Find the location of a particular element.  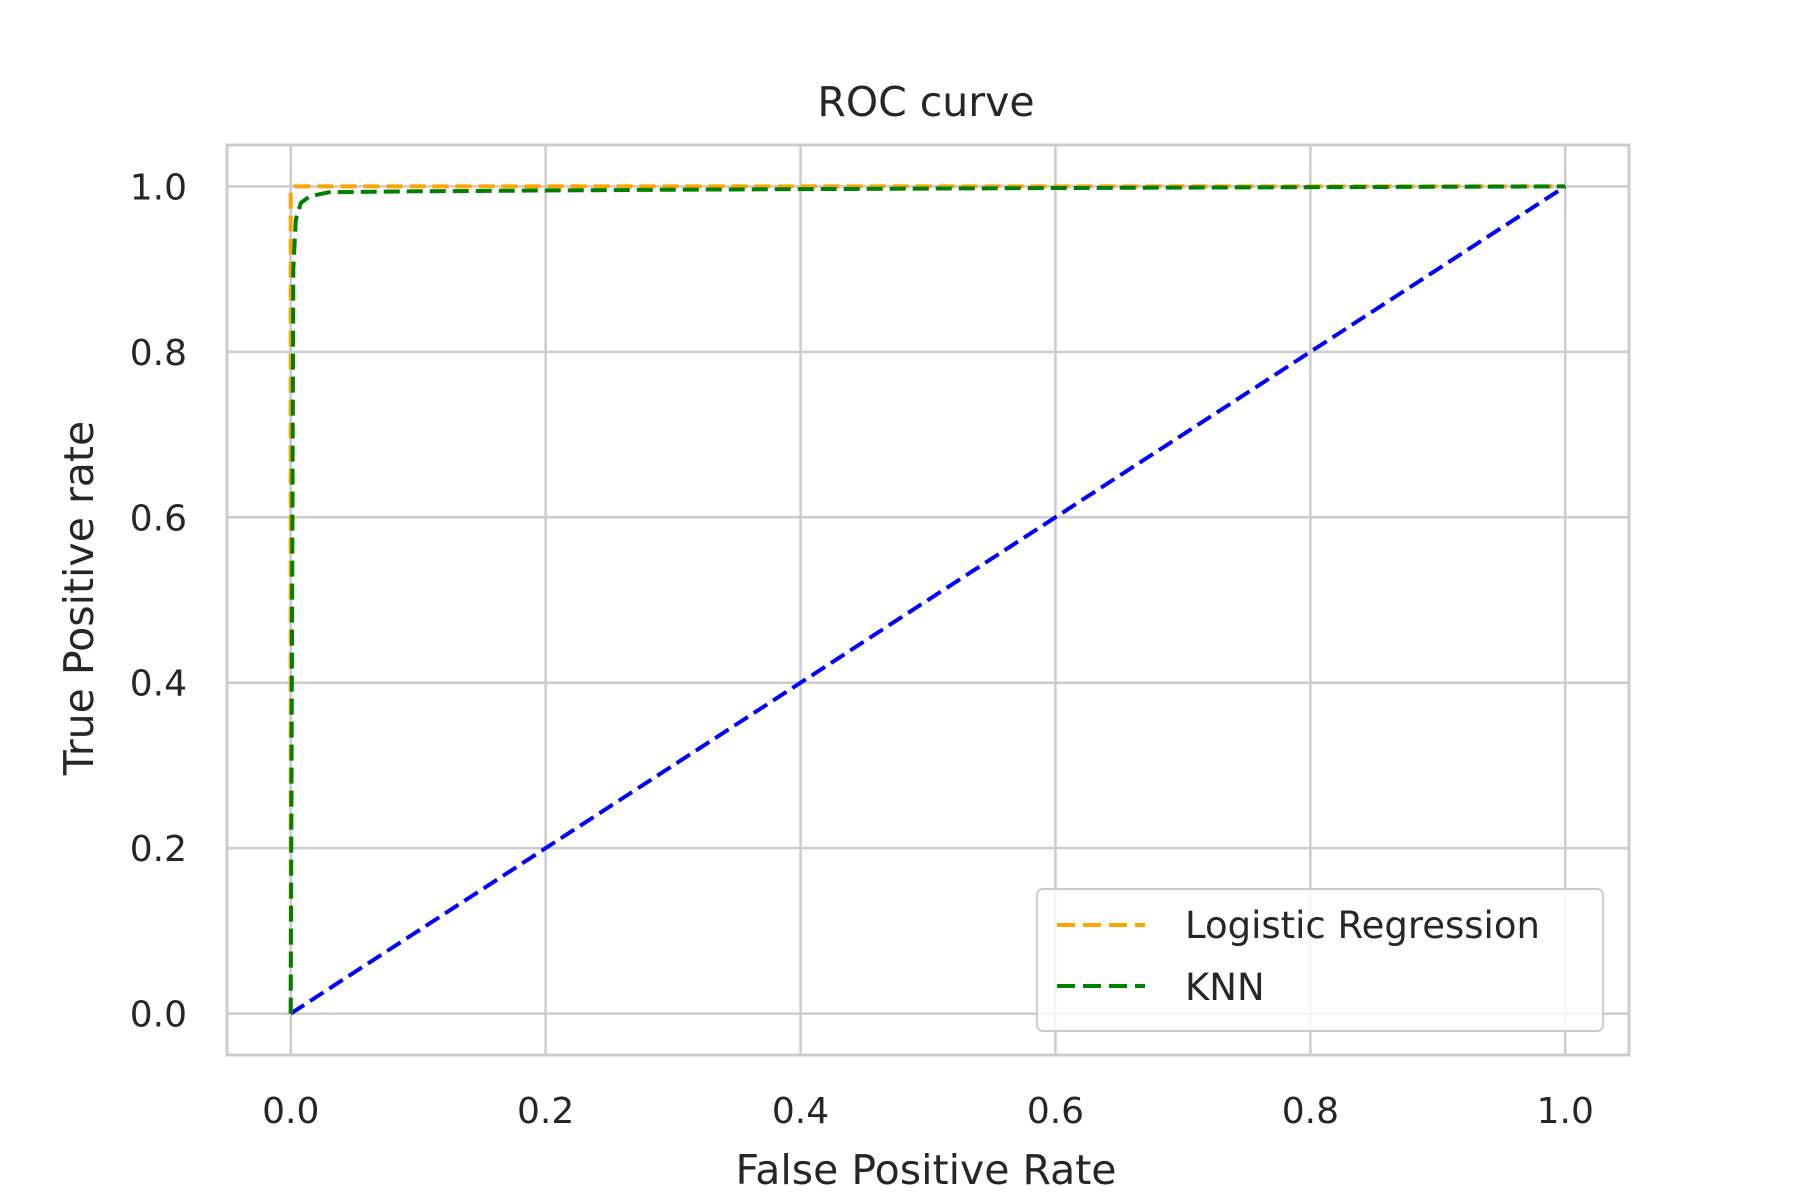

x-tick-labels: 0.0 0.2 0.4 0.6 0.8 1.0 is located at coordinates (928, 1111).